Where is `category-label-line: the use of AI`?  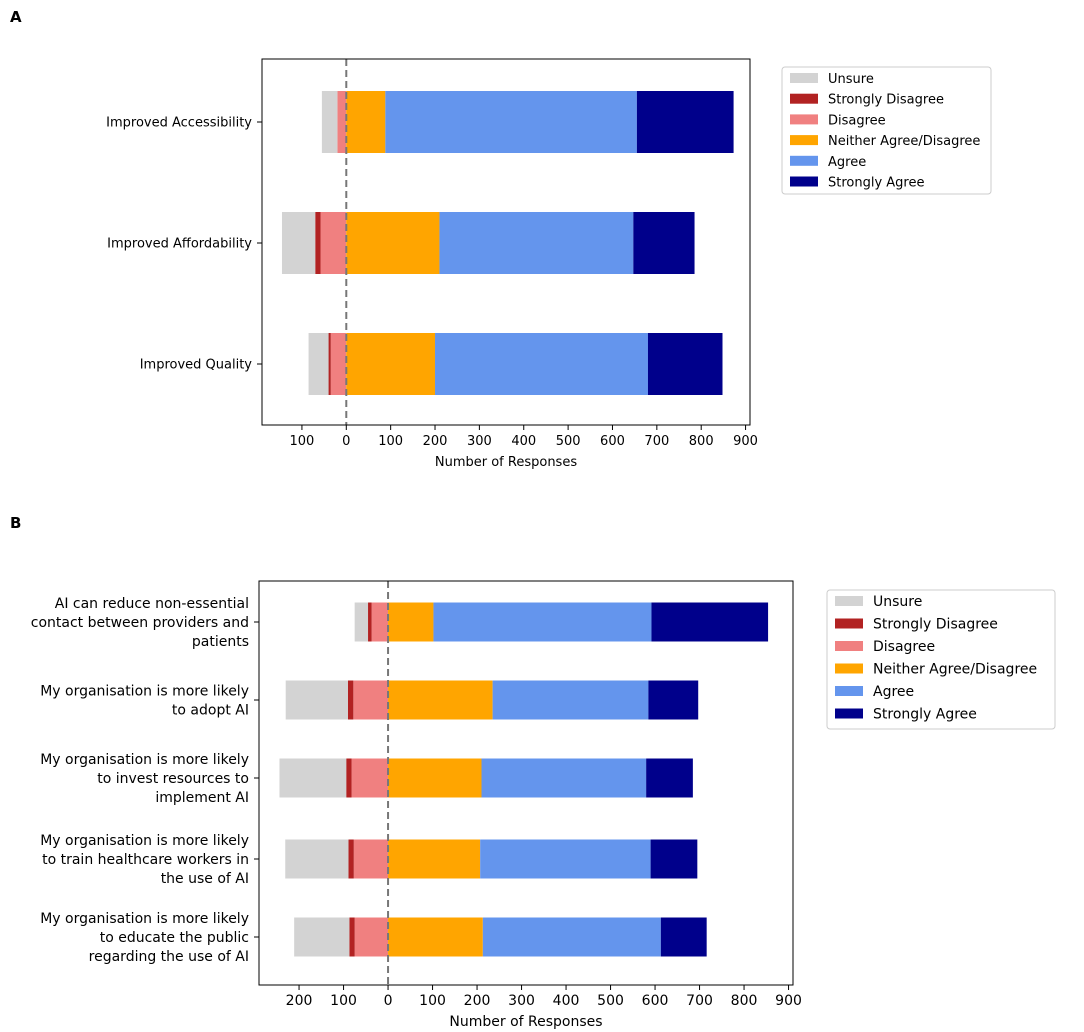 category-label-line: the use of AI is located at coordinates (205, 879).